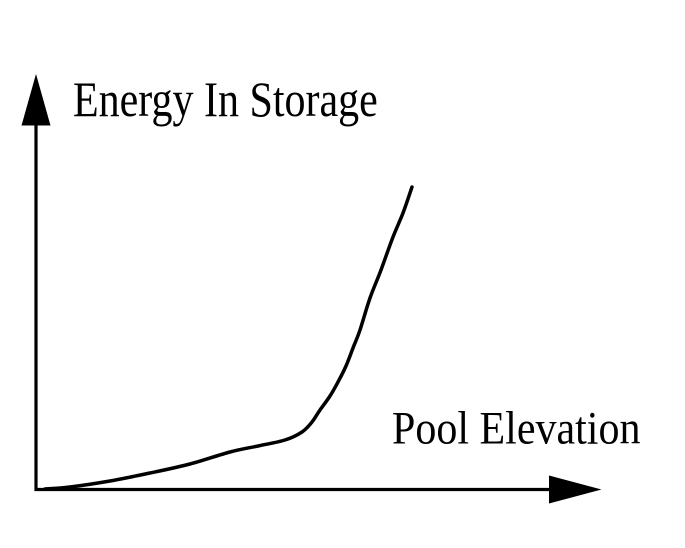 The image size is (685, 548). I want to click on x-axis-arrowhead-icon, so click(575, 489).